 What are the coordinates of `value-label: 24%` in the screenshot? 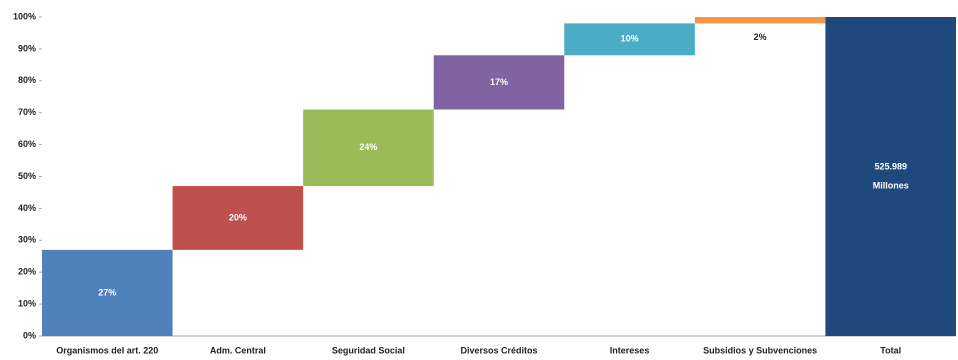 It's located at (368, 147).